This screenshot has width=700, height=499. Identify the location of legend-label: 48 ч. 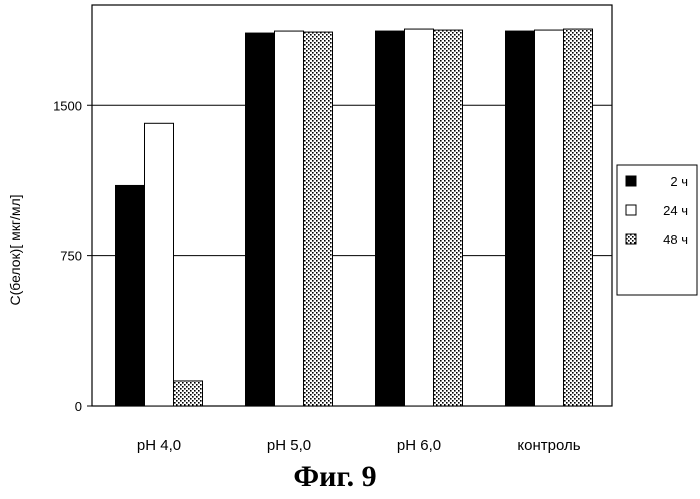
(675, 239).